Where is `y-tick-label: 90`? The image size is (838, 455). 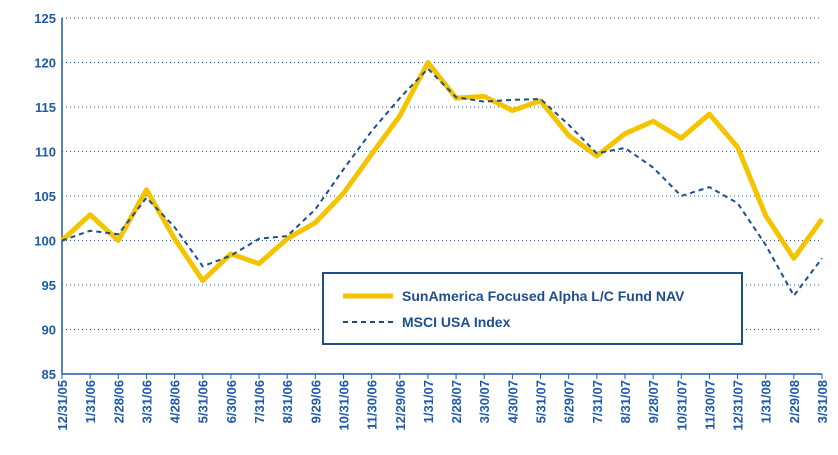 y-tick-label: 90 is located at coordinates (49, 330).